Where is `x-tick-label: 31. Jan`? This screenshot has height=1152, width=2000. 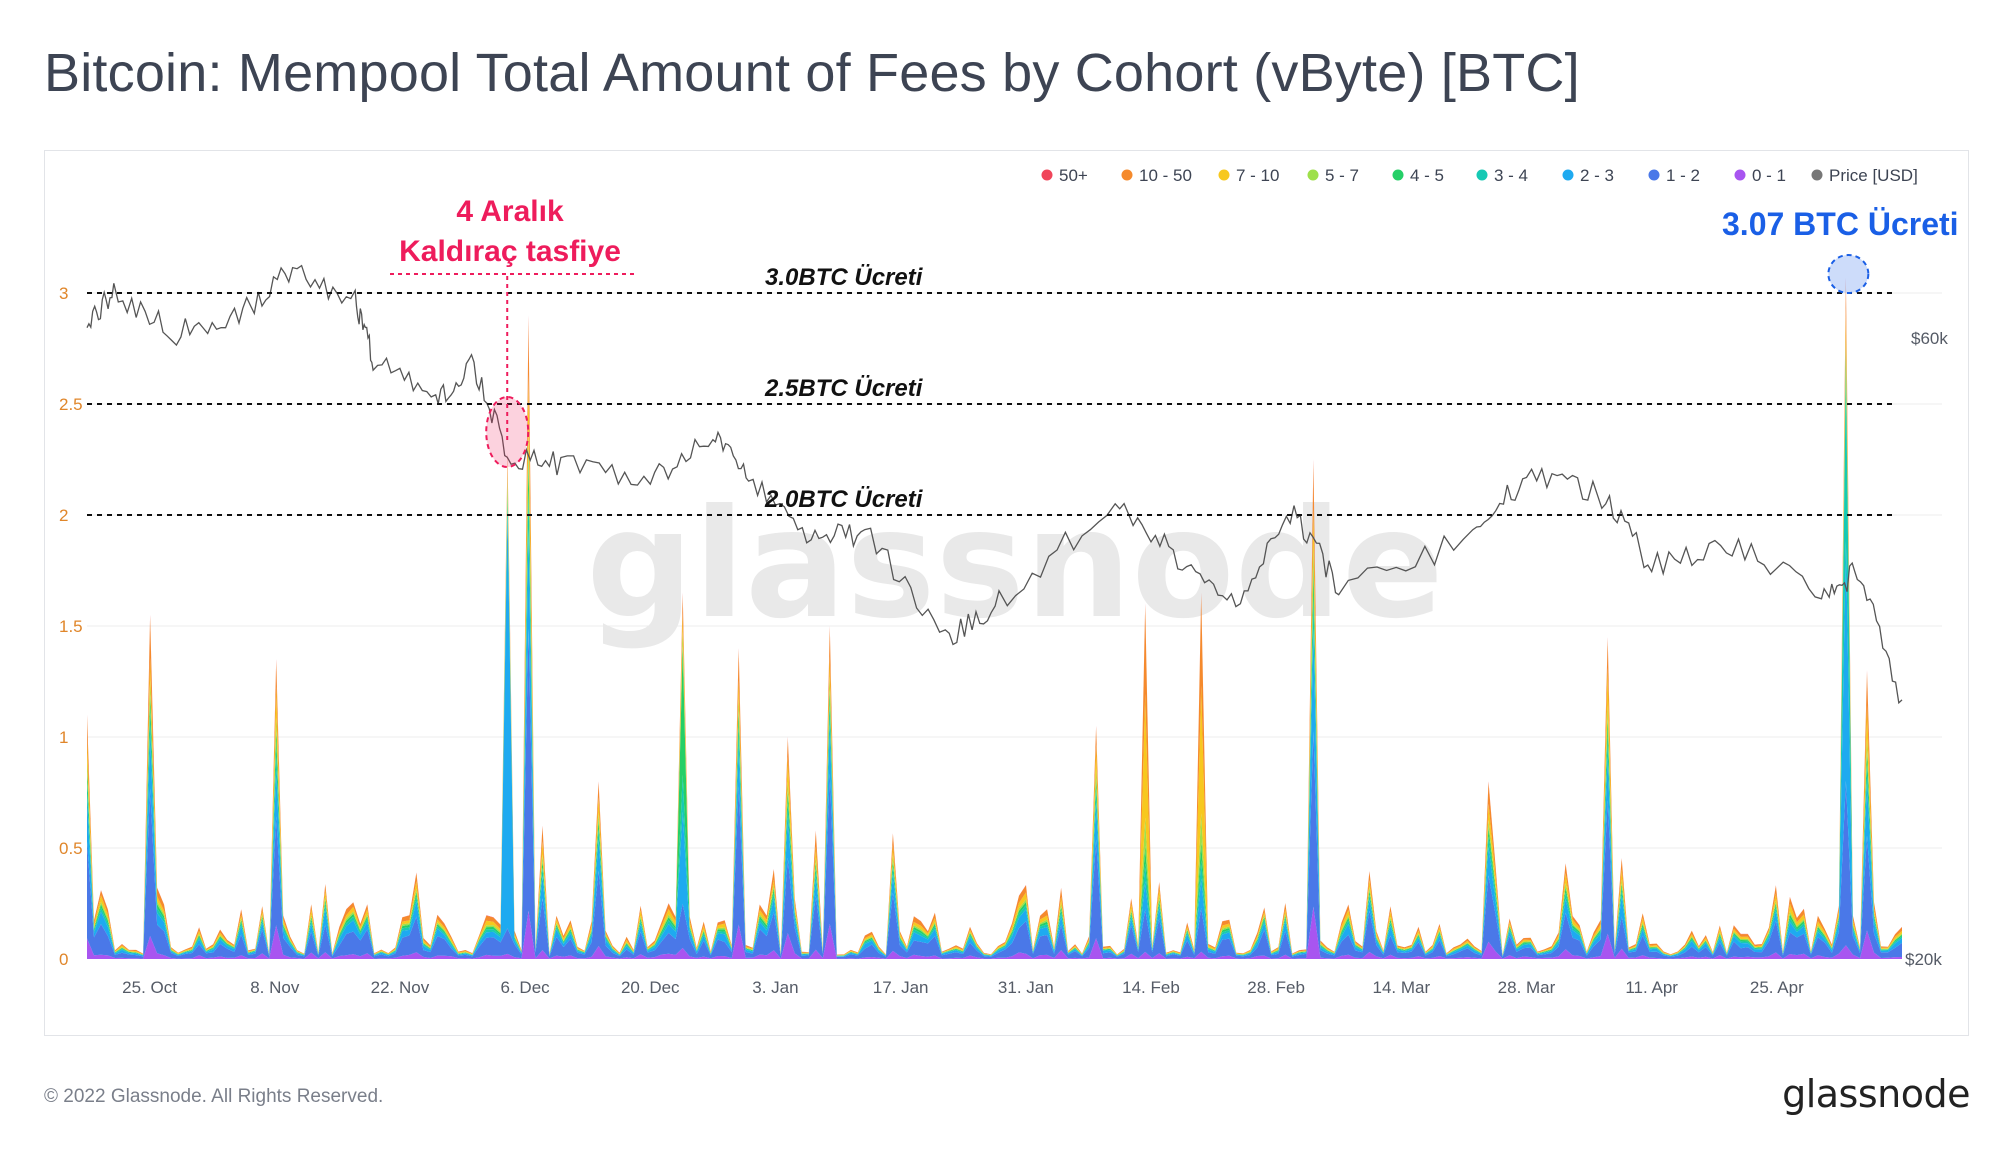 x-tick-label: 31. Jan is located at coordinates (1026, 987).